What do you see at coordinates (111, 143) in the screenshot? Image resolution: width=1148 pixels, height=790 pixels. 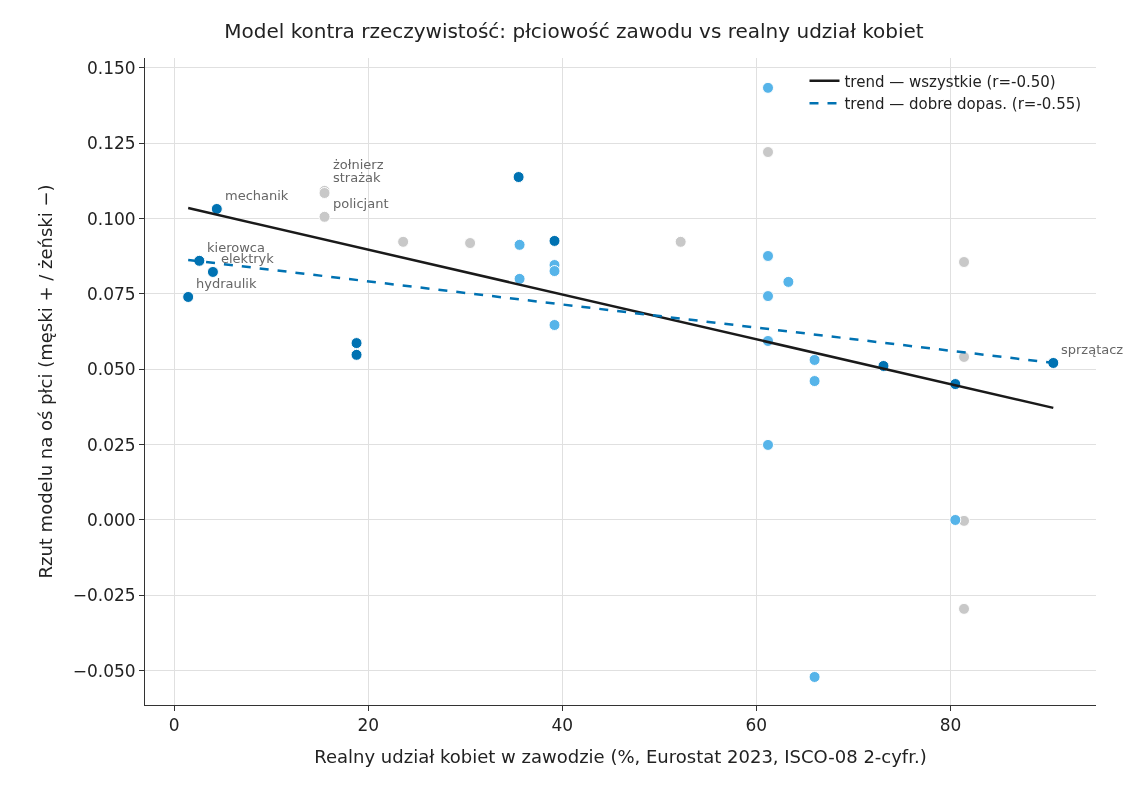 I see `y-tick-label: 0.125` at bounding box center [111, 143].